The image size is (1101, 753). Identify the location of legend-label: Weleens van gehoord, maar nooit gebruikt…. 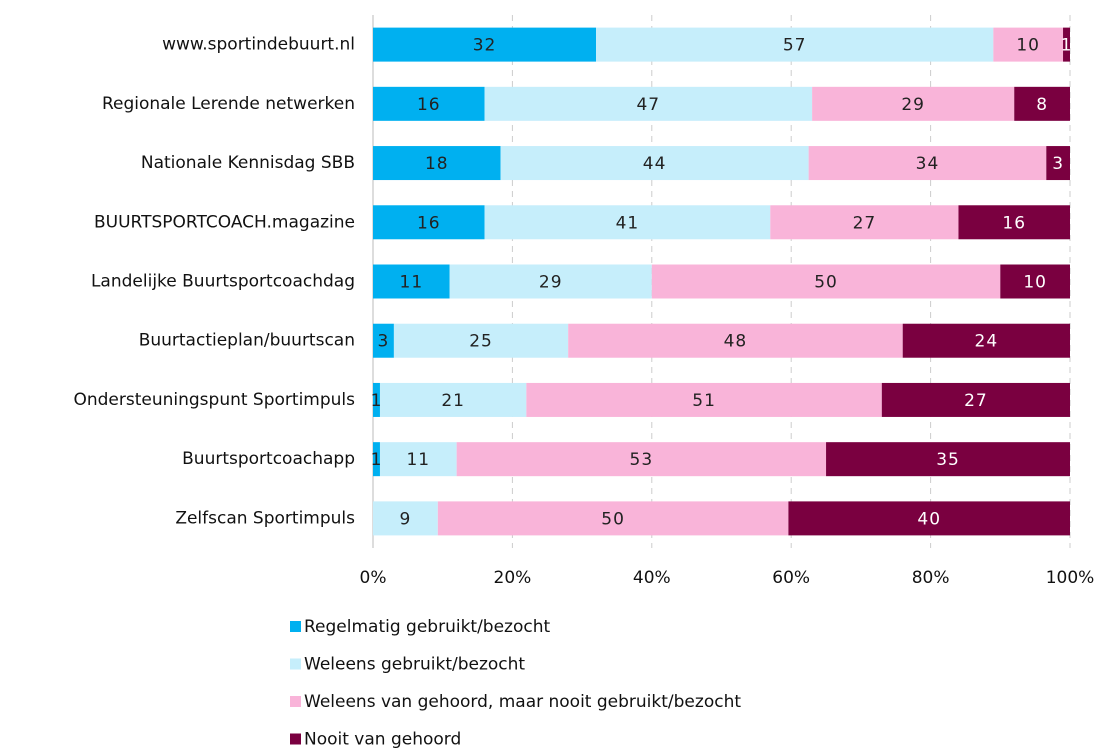
(522, 702).